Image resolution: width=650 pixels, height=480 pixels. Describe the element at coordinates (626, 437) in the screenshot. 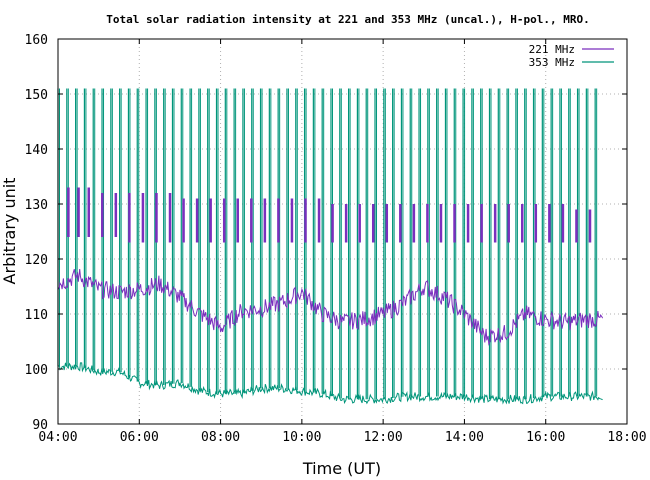

I see `x-tick-label: 18:00` at that location.